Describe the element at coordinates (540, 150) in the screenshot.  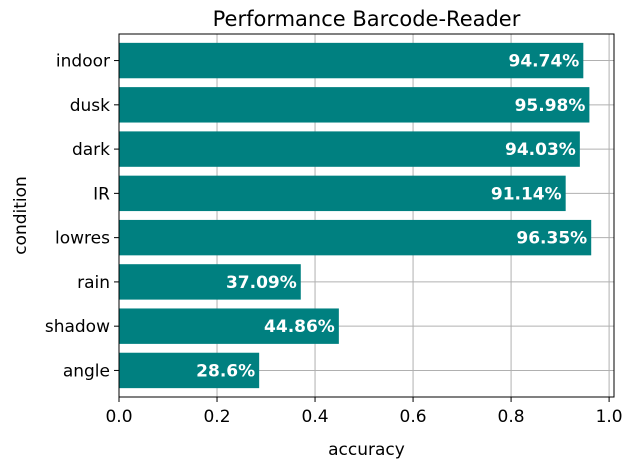
I see `bar-value-label-dark: 94.03%` at that location.